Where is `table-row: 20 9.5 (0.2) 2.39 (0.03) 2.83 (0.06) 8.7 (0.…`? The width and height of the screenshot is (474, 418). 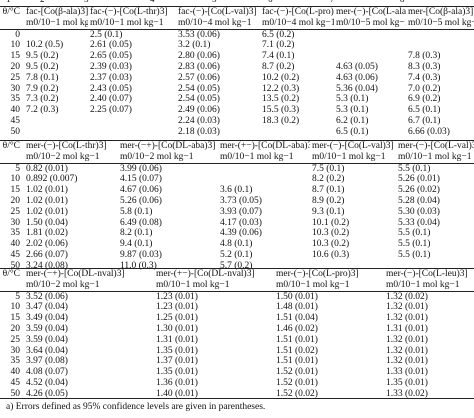
table-row: 20 9.5 (0.2) 2.39 (0.03) 2.83 (0.06) 8.7 (0.… is located at coordinates (237, 67).